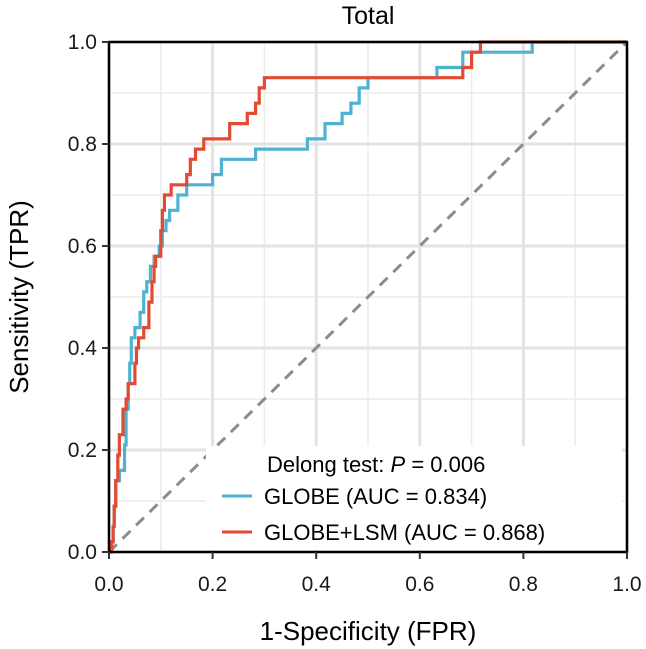  Describe the element at coordinates (82, 42) in the screenshot. I see `y-tick-label: 1.0` at that location.